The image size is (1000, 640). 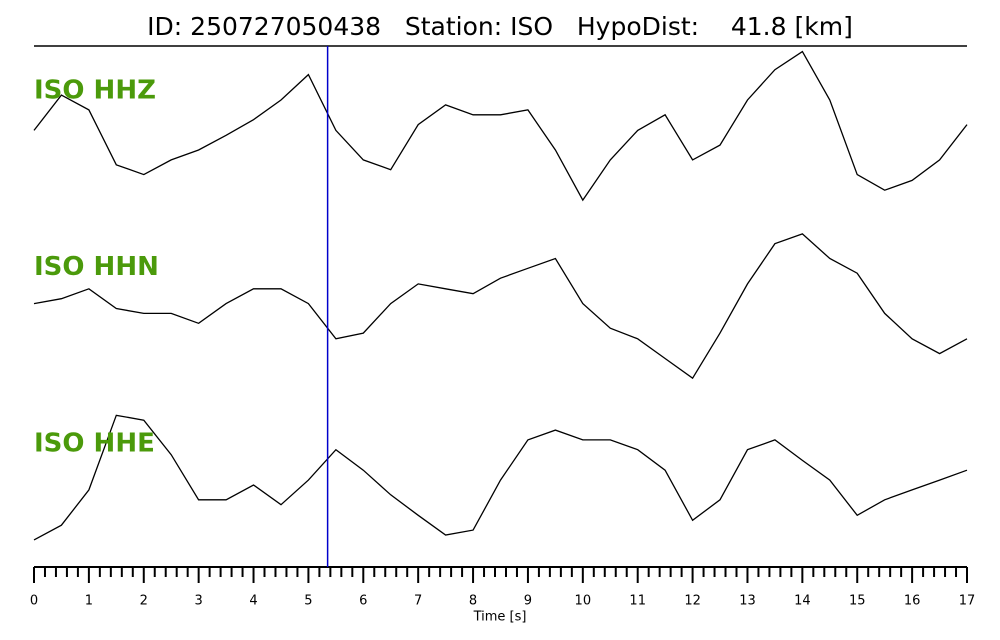 I want to click on x-tick-label: 1, so click(x=89, y=601).